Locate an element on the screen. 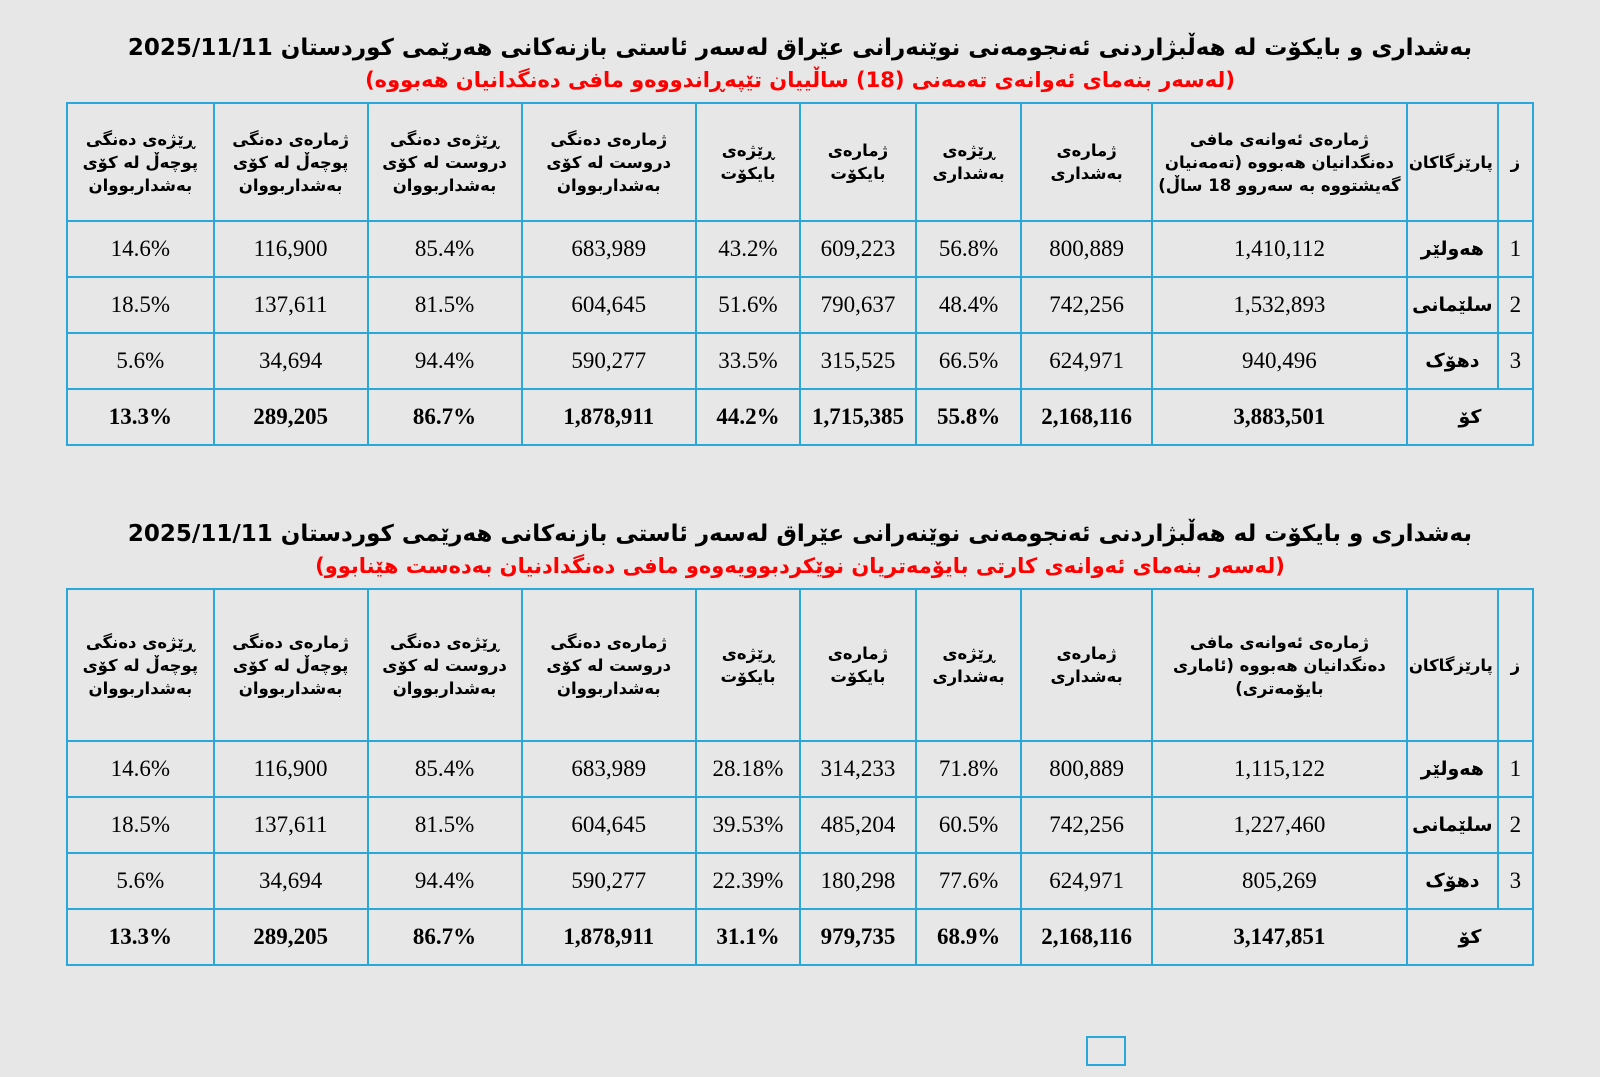 The height and width of the screenshot is (1077, 1600). cell-invalid-votes-count: 116,900 is located at coordinates (290, 769).